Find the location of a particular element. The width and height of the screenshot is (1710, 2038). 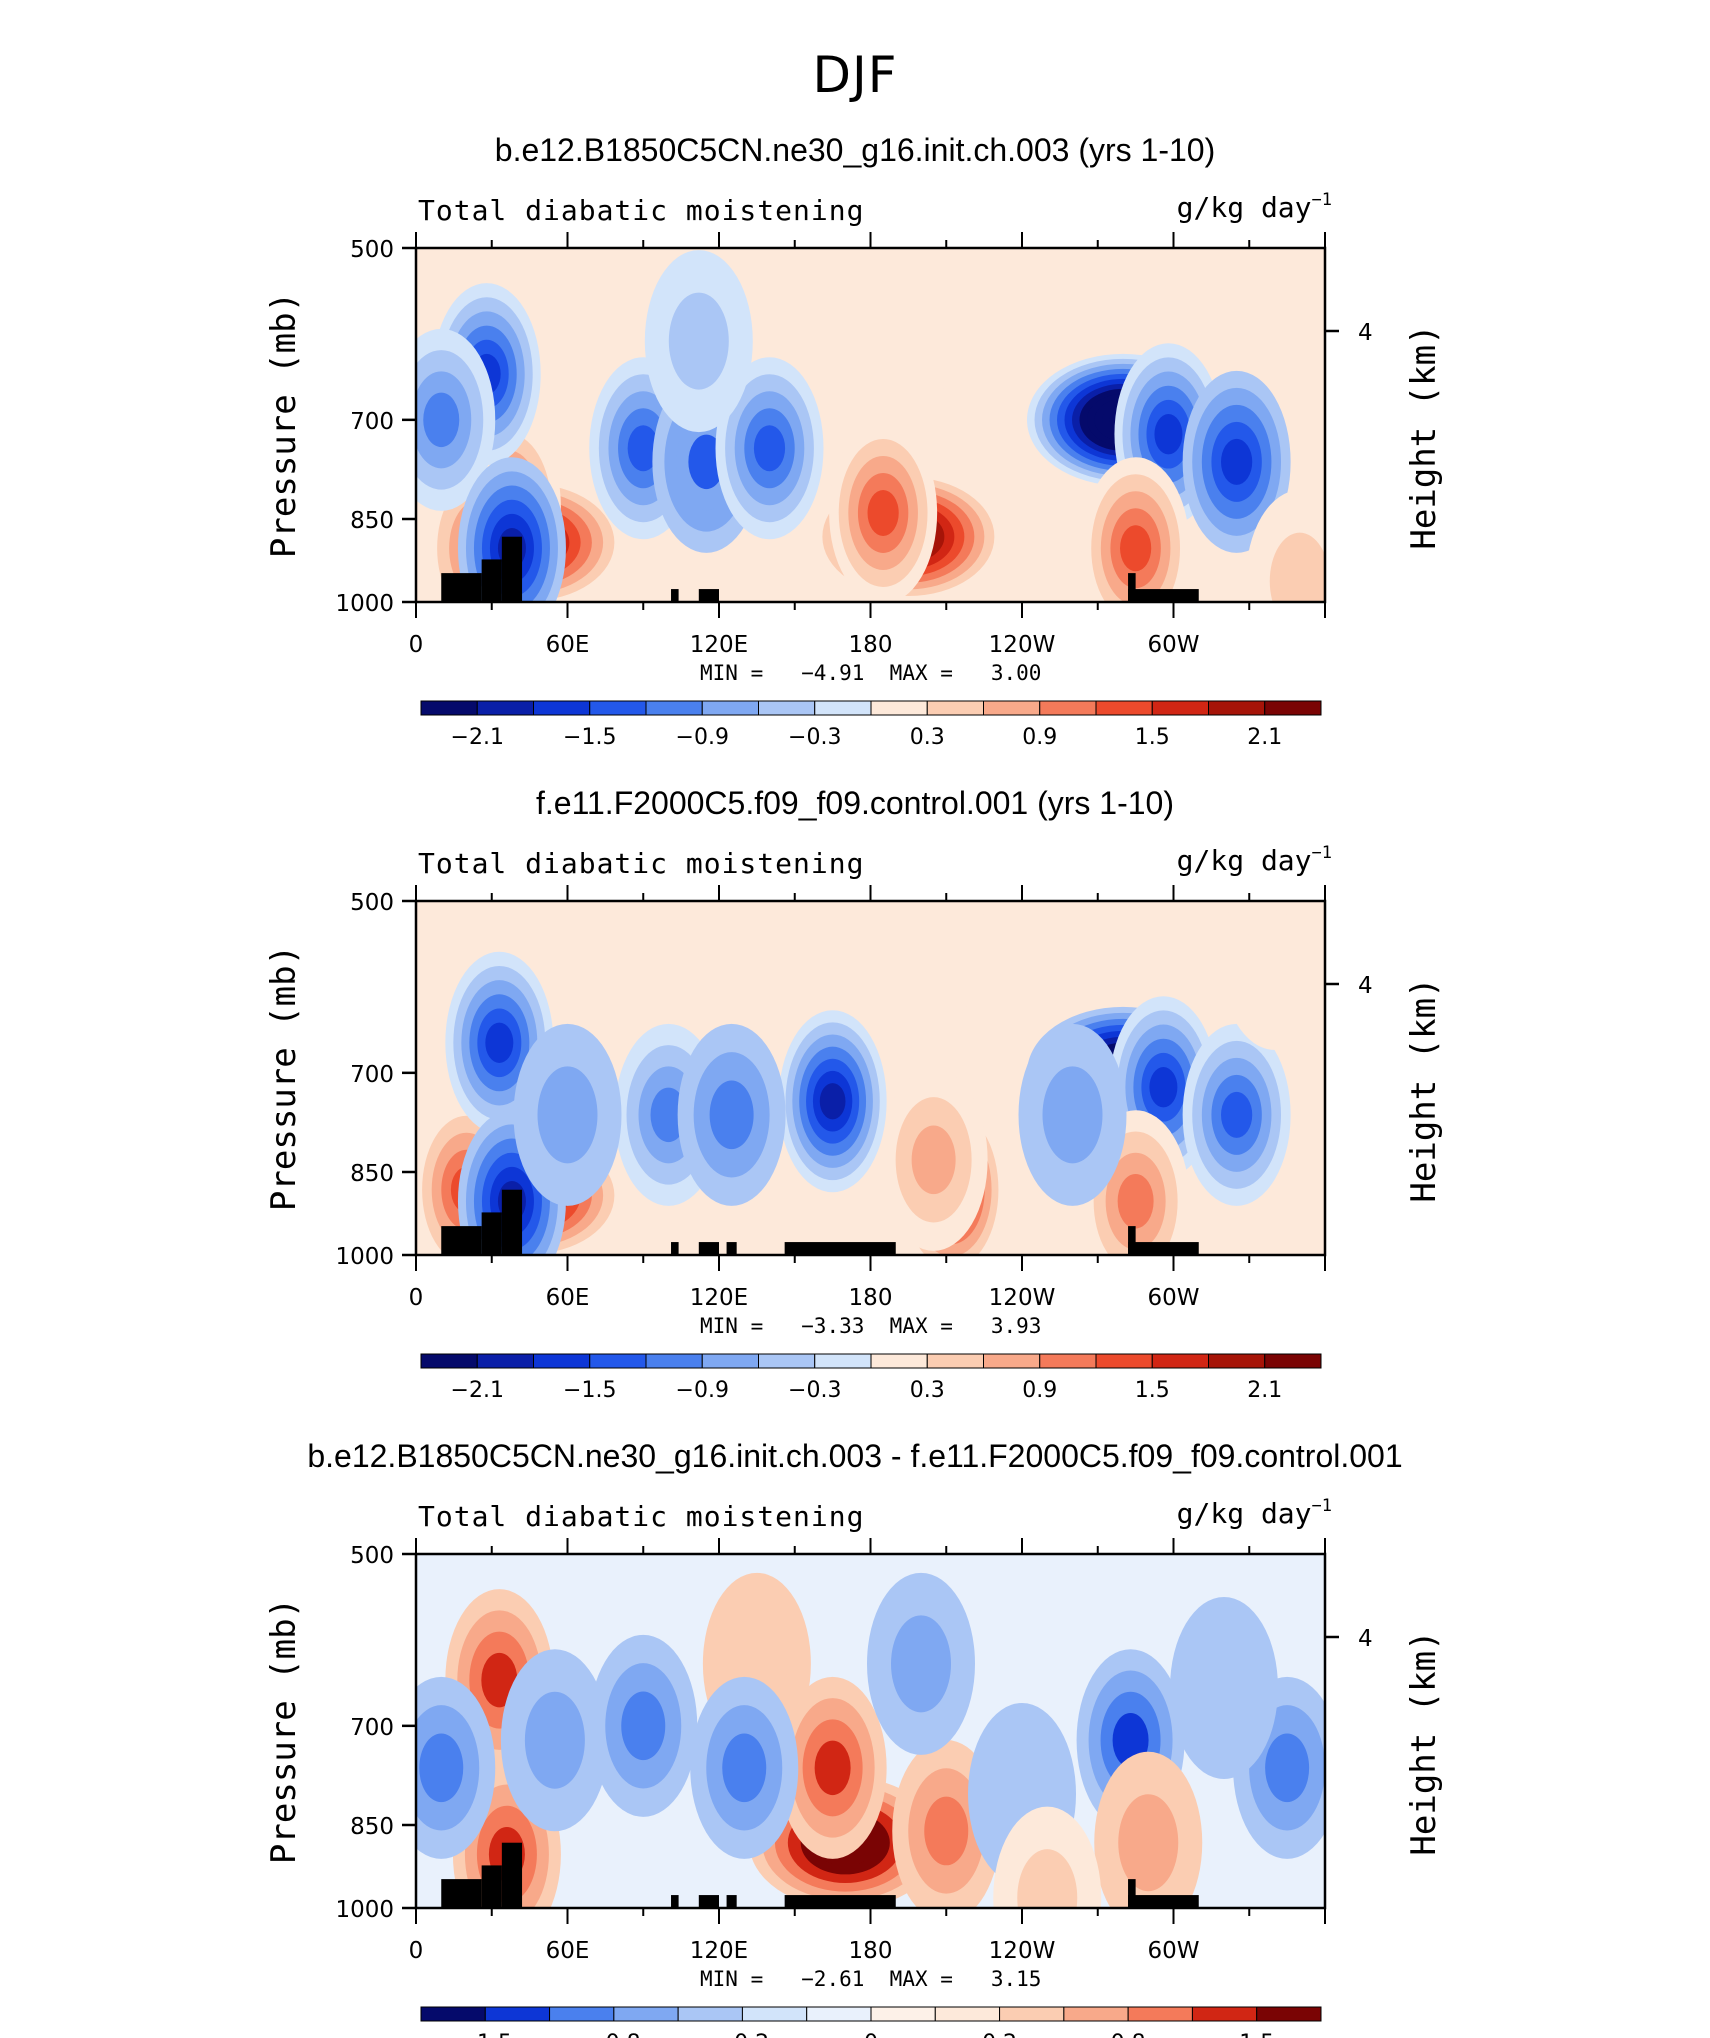

units-text: g/kg day is located at coordinates (1244, 860).